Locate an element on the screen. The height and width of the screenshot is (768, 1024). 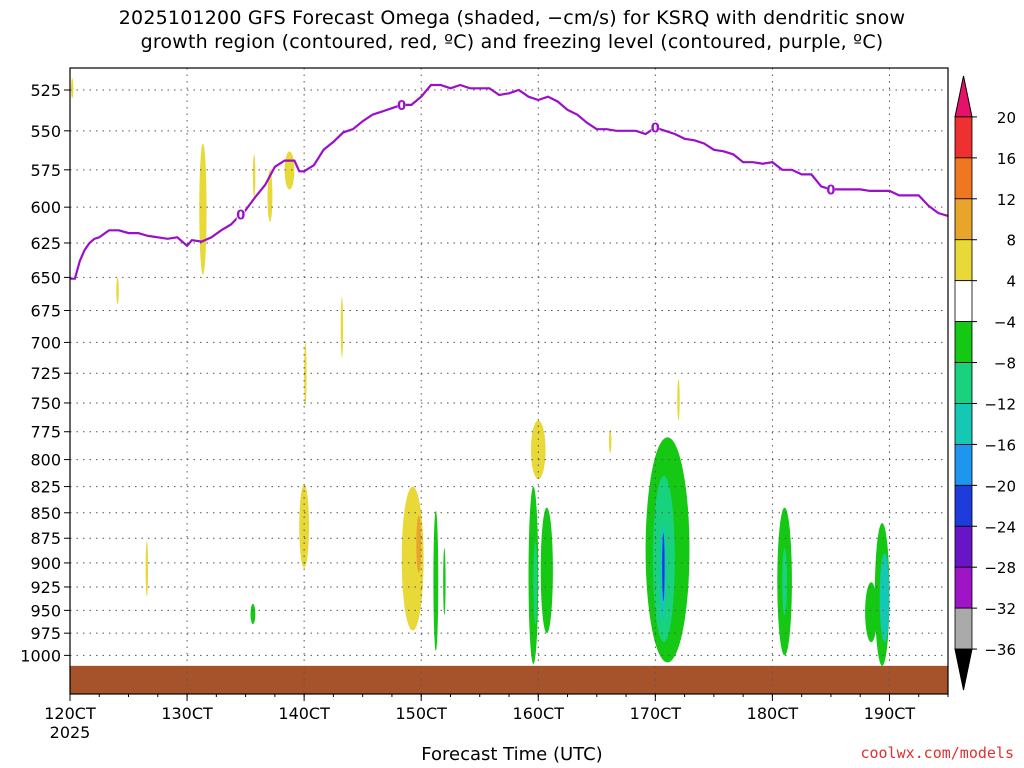
colorbar-label-3: 8 is located at coordinates (1011, 241).